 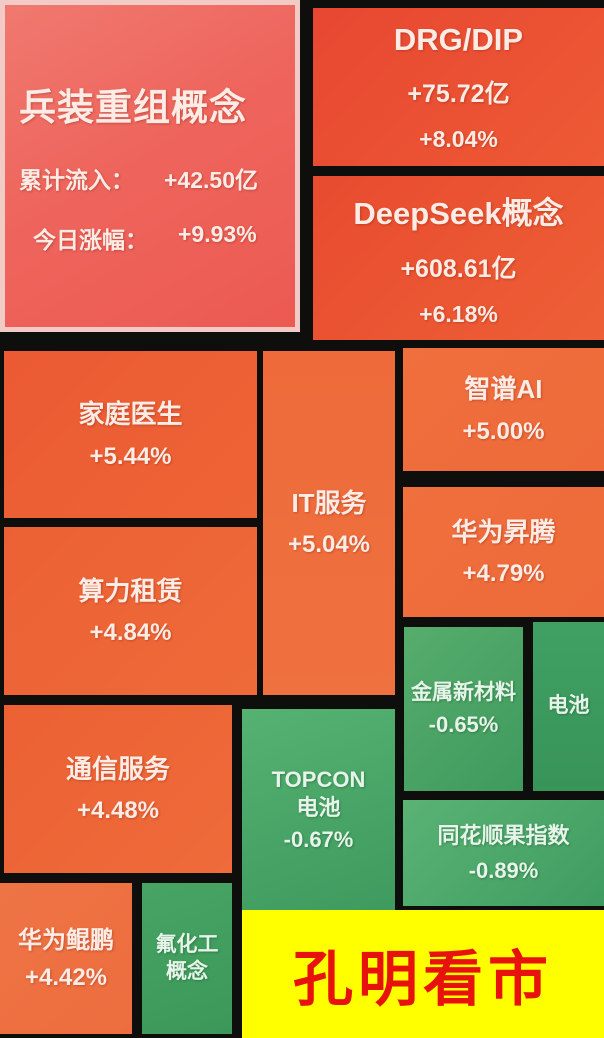 I want to click on tile-zhipu-ai: 智谱AI +5.00%, so click(x=503, y=409).